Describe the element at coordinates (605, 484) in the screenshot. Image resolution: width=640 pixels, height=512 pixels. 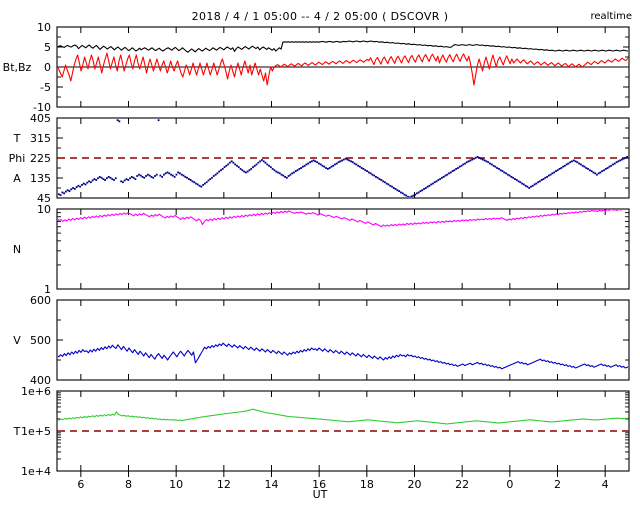
I see `x-tick-label: 4` at that location.